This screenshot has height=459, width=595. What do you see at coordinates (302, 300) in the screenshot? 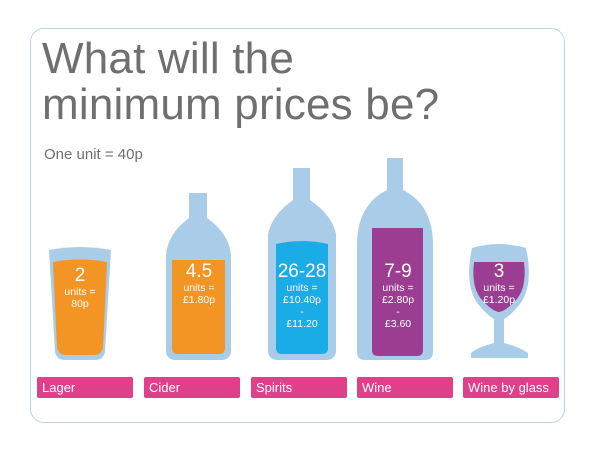
I see `spirits-line-2: £10.40p` at bounding box center [302, 300].